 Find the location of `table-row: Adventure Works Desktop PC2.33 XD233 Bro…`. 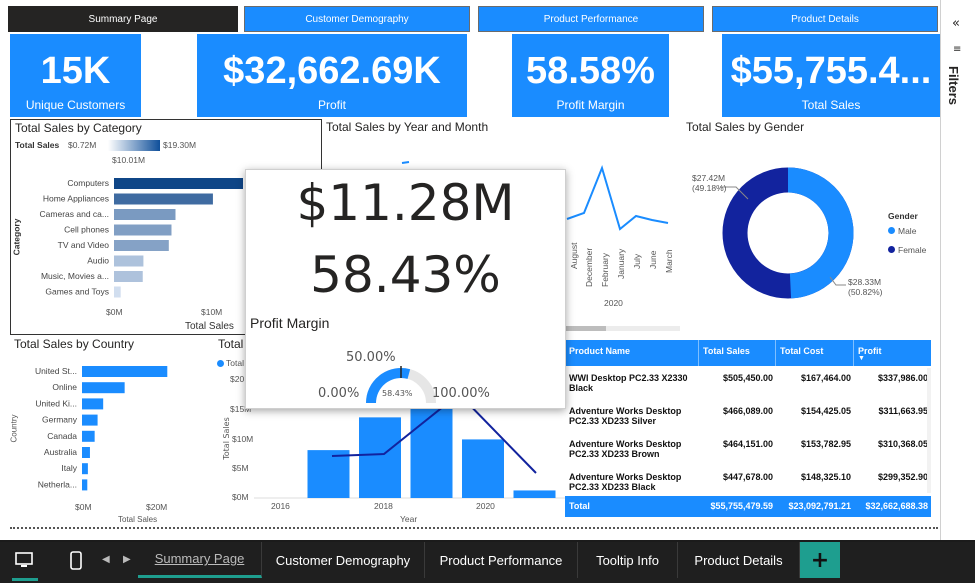

table-row: Adventure Works Desktop PC2.33 XD233 Bro… is located at coordinates (634, 449).